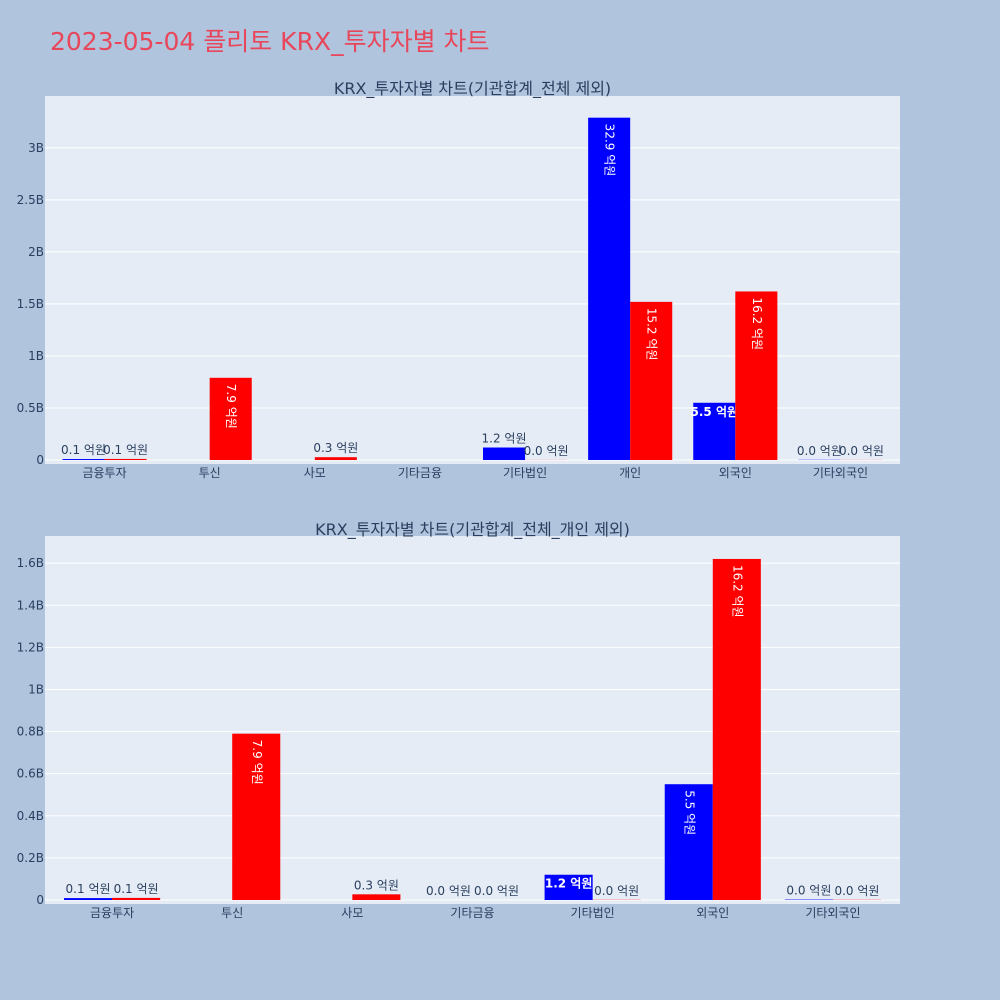 The height and width of the screenshot is (1000, 1000). Describe the element at coordinates (30, 408) in the screenshot. I see `y-tick-label: 0.5B` at that location.